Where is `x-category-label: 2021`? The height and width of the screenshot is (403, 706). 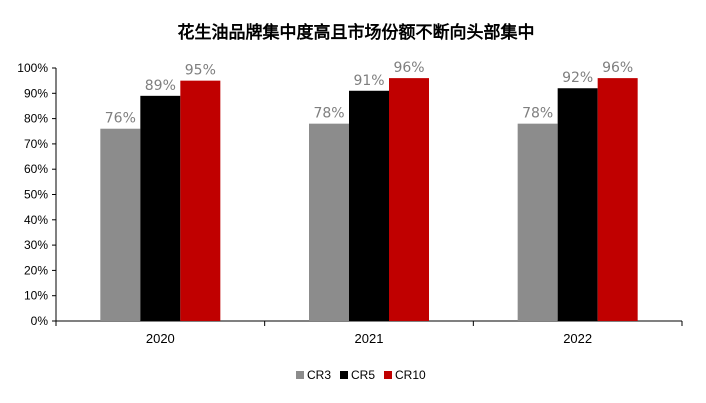
x-category-label: 2021 is located at coordinates (369, 338).